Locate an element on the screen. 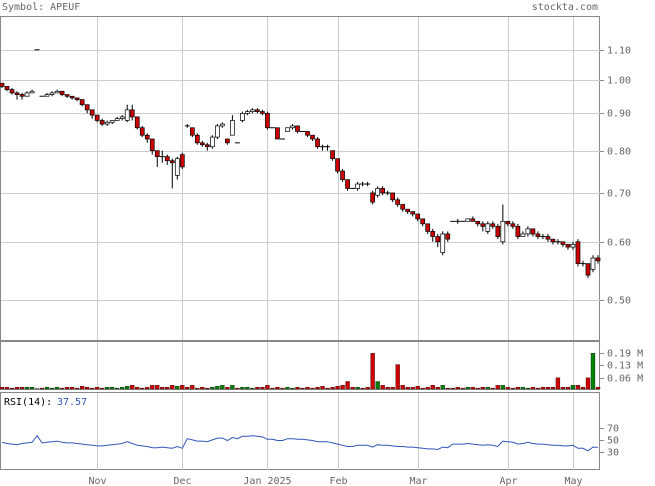 The width and height of the screenshot is (655, 486). y-tick-label: 30 is located at coordinates (613, 453).